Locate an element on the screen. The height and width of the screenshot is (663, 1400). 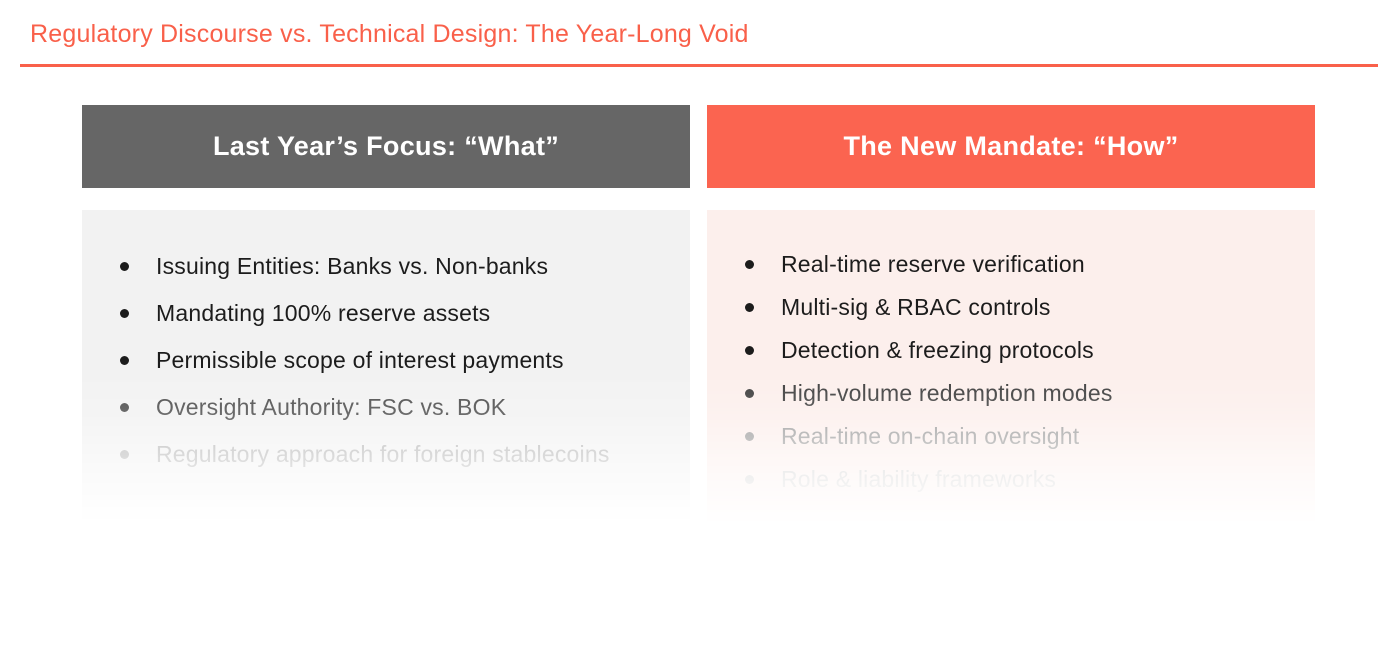
list-item-text: Mandating 100% reserve assets is located at coordinates (323, 313).